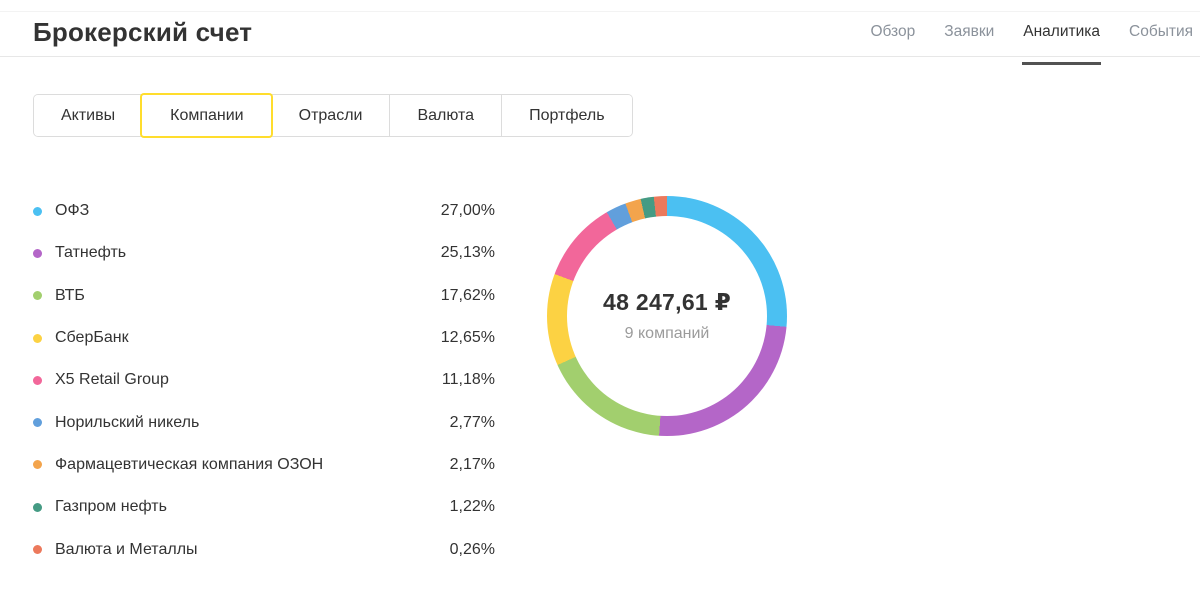  What do you see at coordinates (92, 338) in the screenshot?
I see `company-name: СберБанк` at bounding box center [92, 338].